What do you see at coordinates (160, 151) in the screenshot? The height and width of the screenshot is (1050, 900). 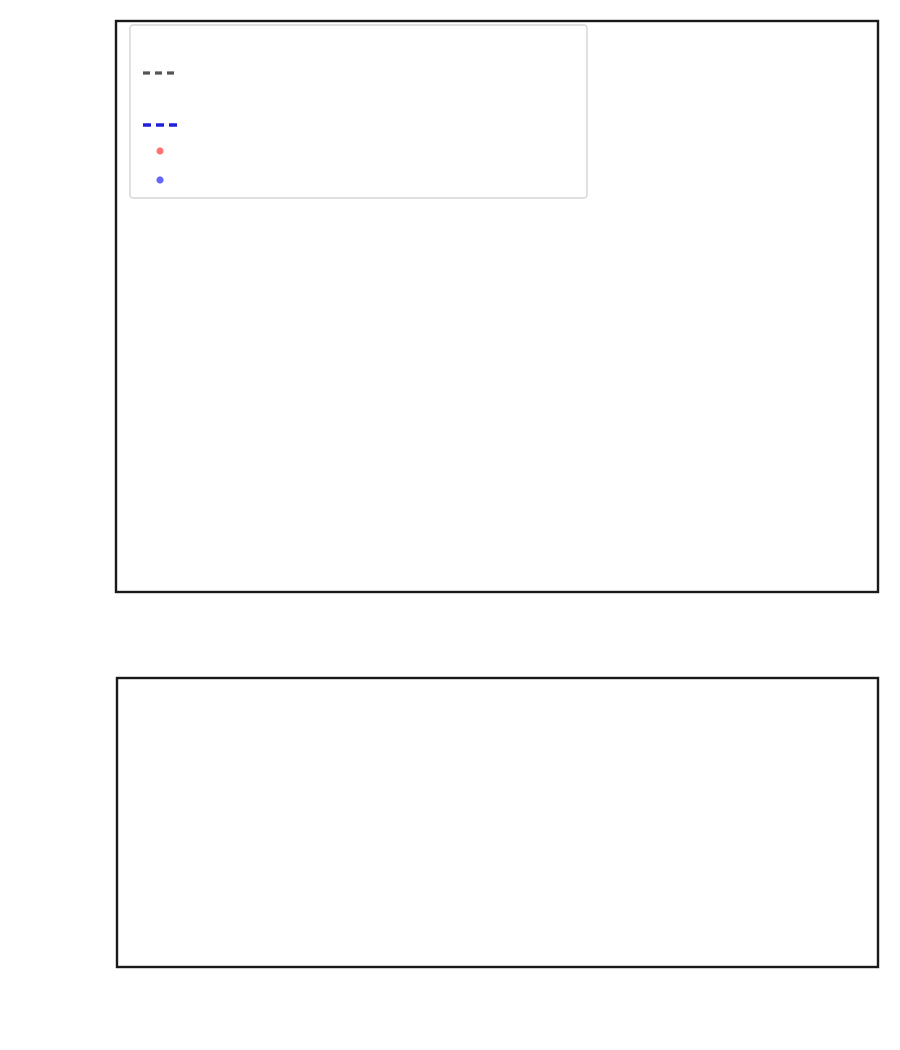 I see `legend-marker-raw-dot` at bounding box center [160, 151].